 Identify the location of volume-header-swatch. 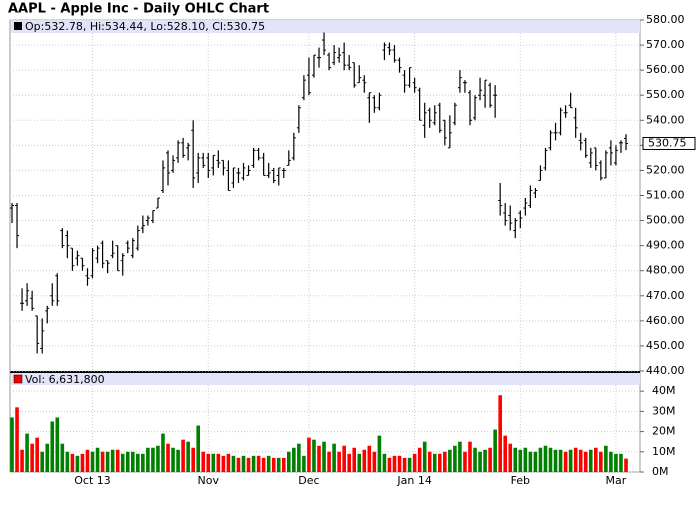
(18, 379).